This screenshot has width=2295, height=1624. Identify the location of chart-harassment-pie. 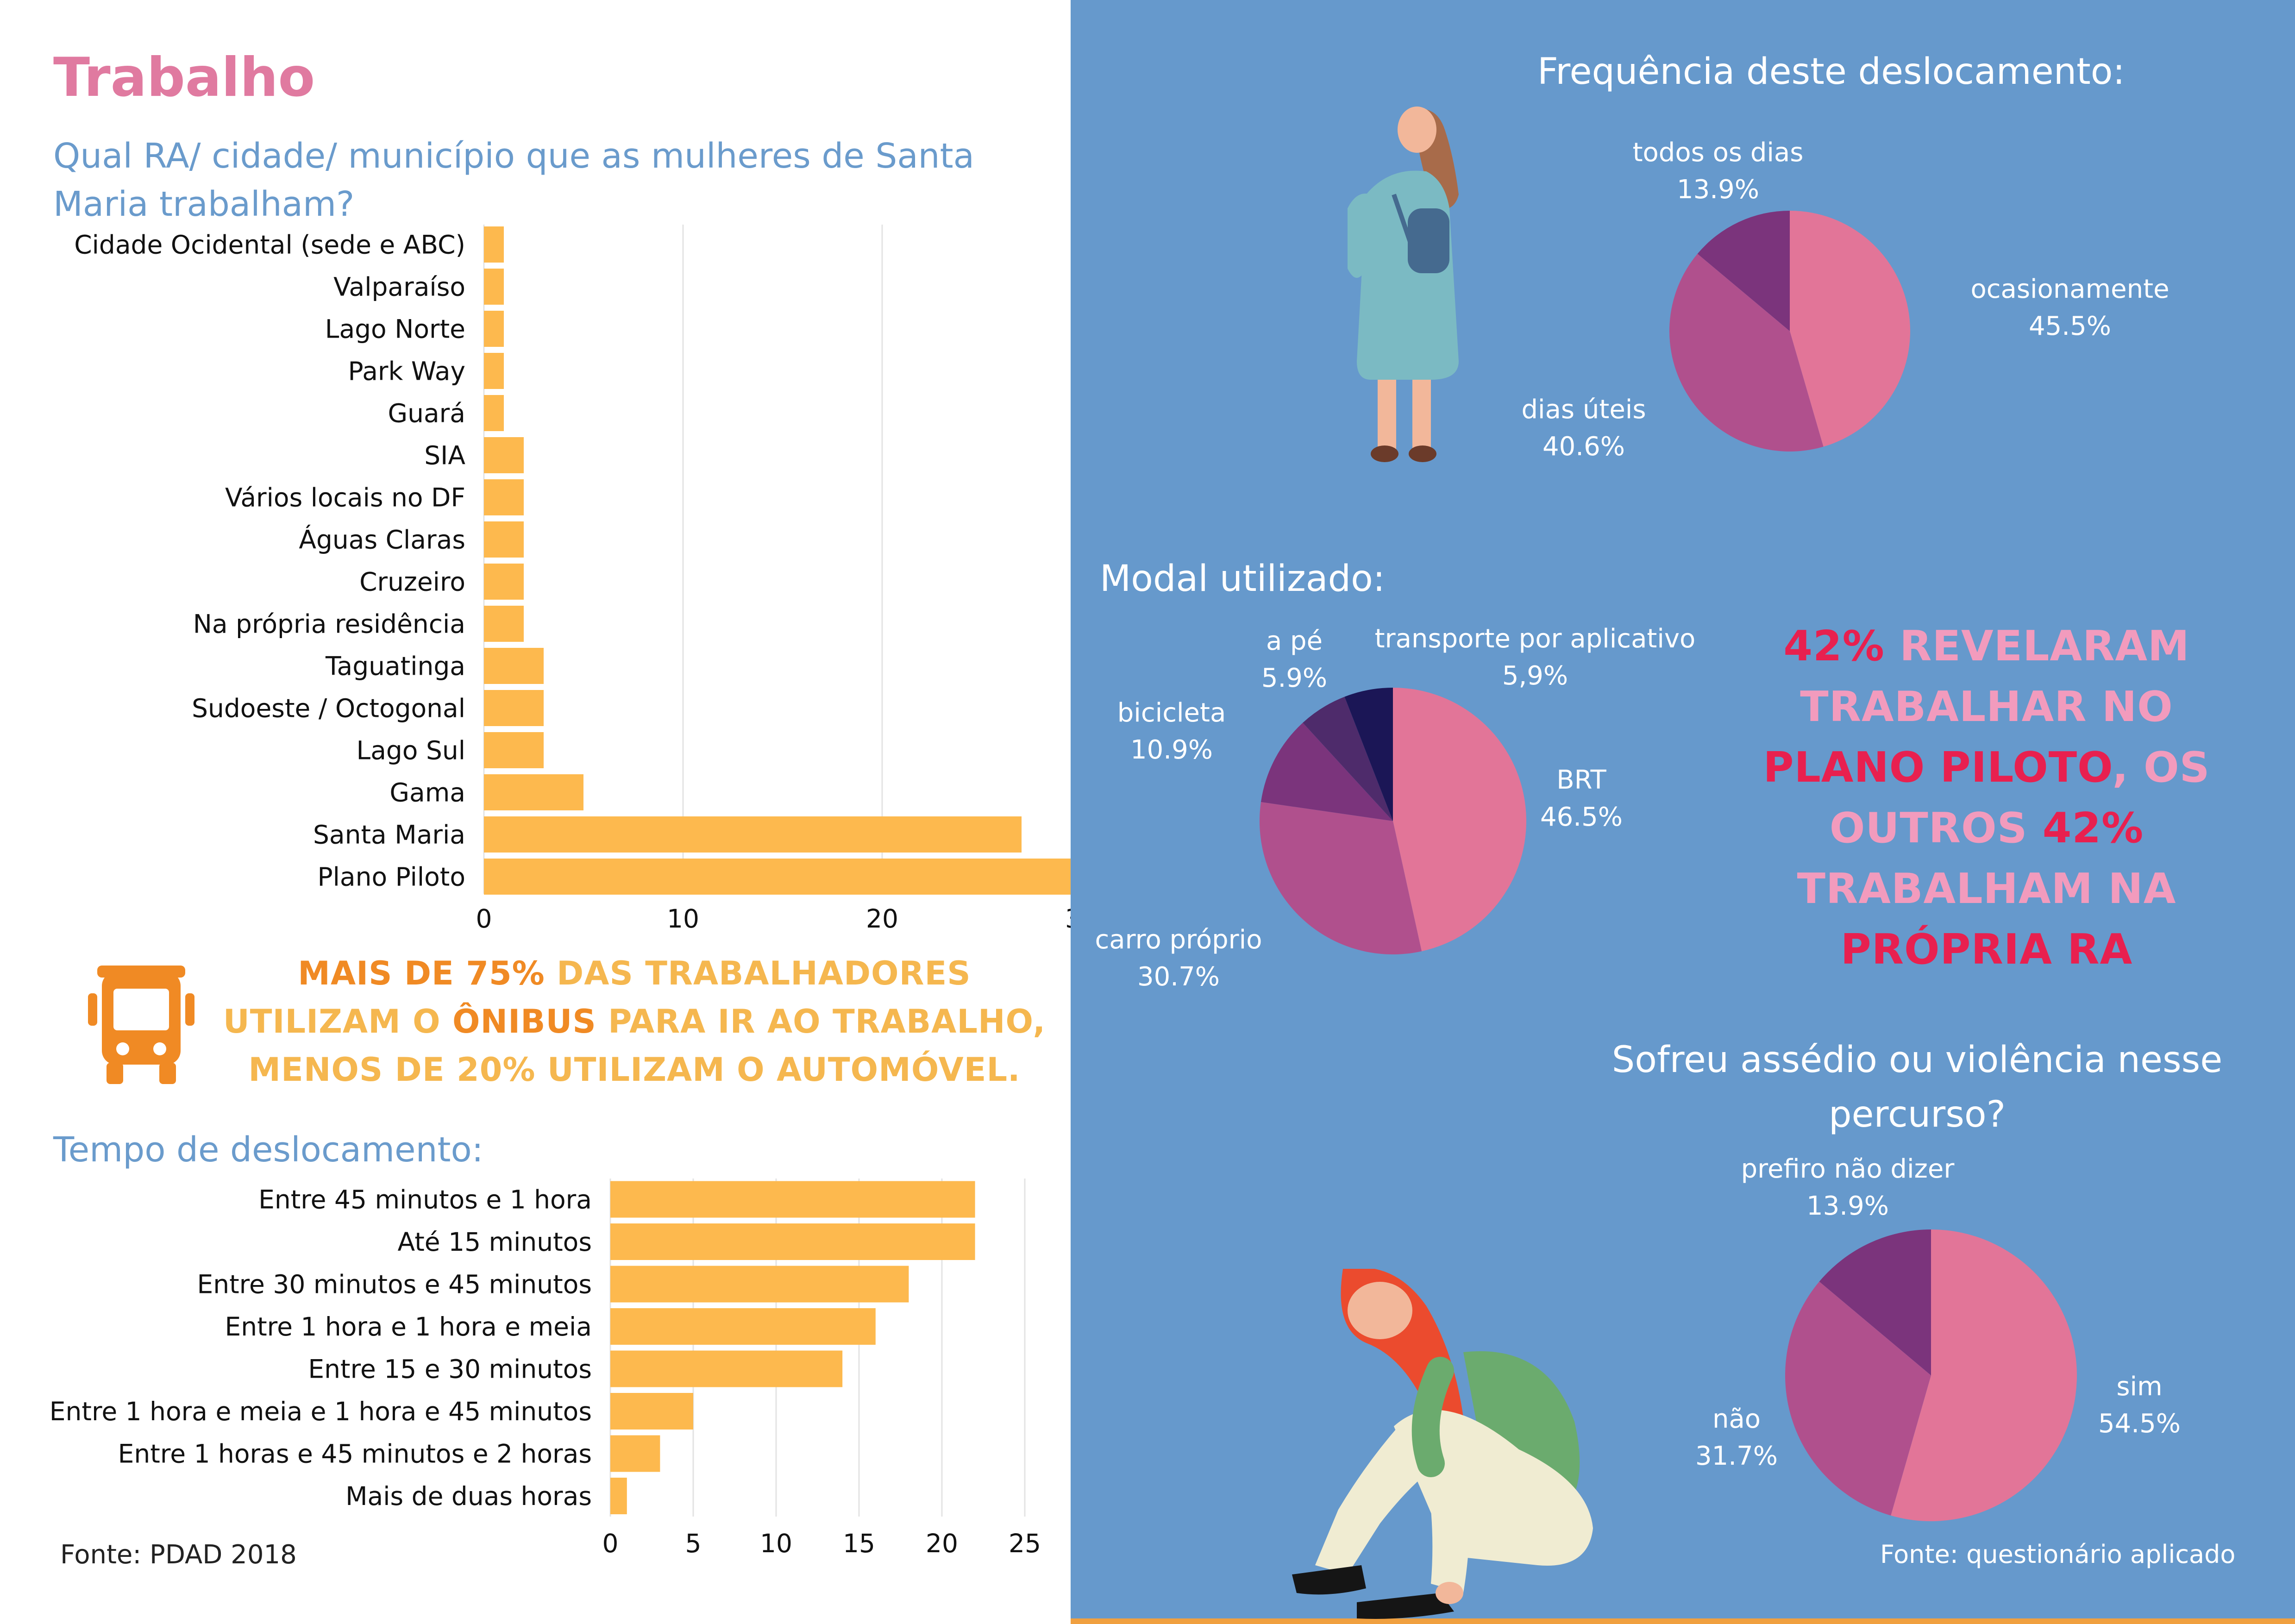
(1931, 1375).